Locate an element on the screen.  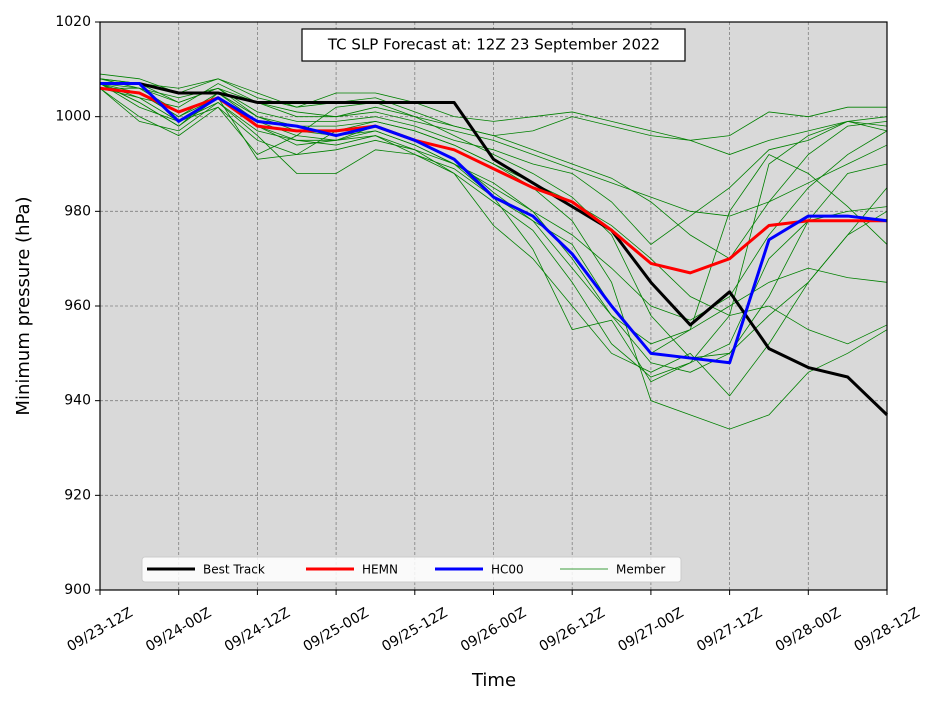
legend-label: HC00 is located at coordinates (507, 570).